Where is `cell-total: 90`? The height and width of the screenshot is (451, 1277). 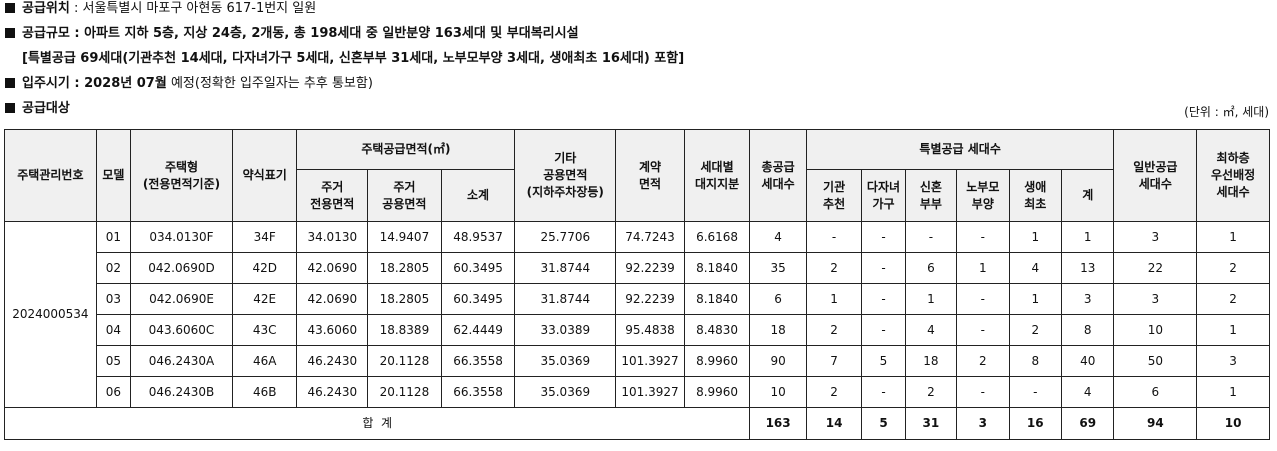 cell-total: 90 is located at coordinates (778, 361).